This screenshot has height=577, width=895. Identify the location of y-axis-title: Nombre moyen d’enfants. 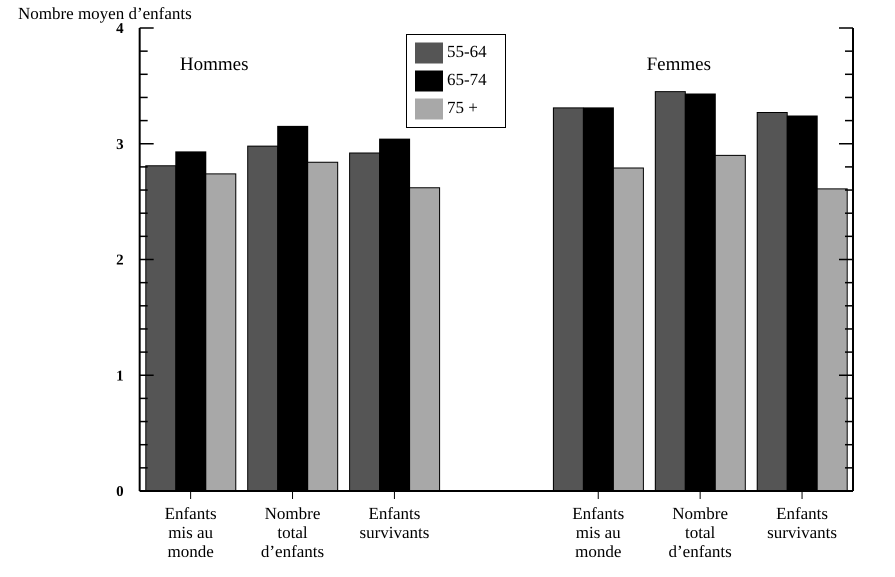
(105, 13).